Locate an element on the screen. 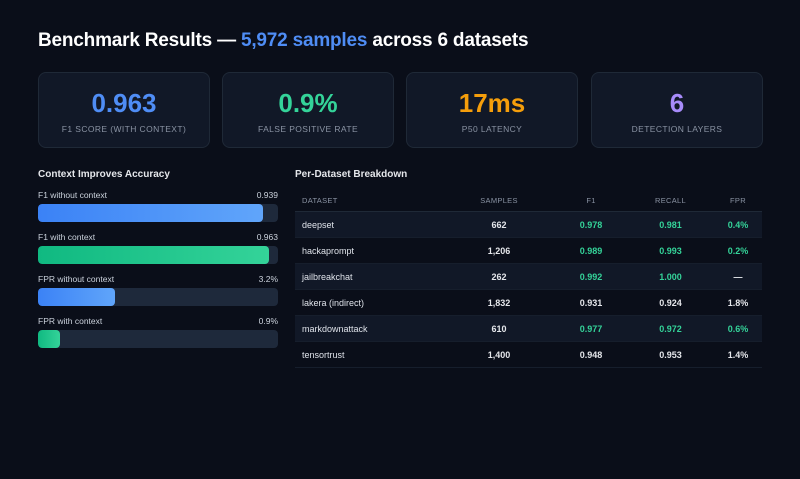 The height and width of the screenshot is (479, 800). cell-fpr: 0.4% is located at coordinates (738, 224).